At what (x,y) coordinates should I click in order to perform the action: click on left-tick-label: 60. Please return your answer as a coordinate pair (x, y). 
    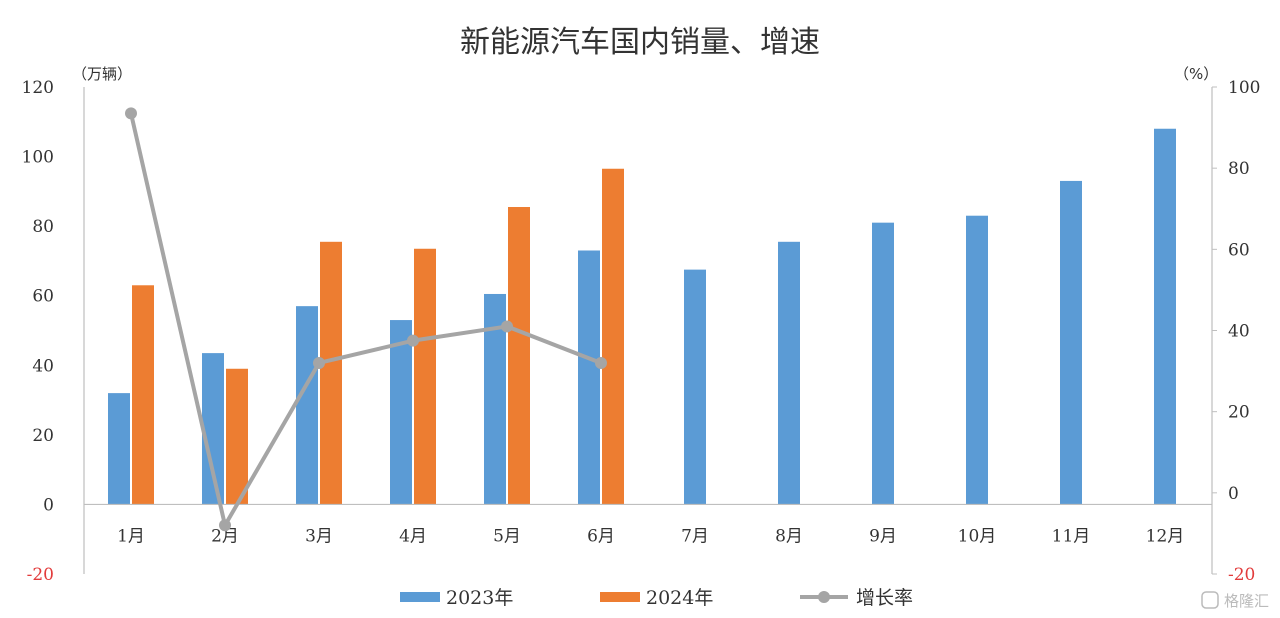
    Looking at the image, I should click on (43, 297).